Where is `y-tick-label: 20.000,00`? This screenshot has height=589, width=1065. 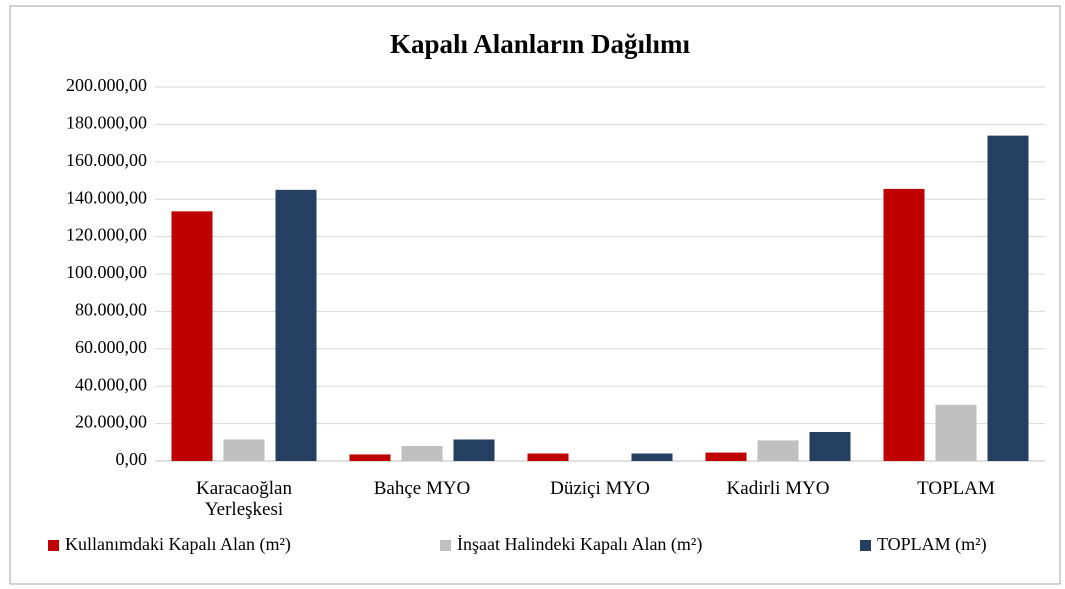
y-tick-label: 20.000,00 is located at coordinates (111, 422).